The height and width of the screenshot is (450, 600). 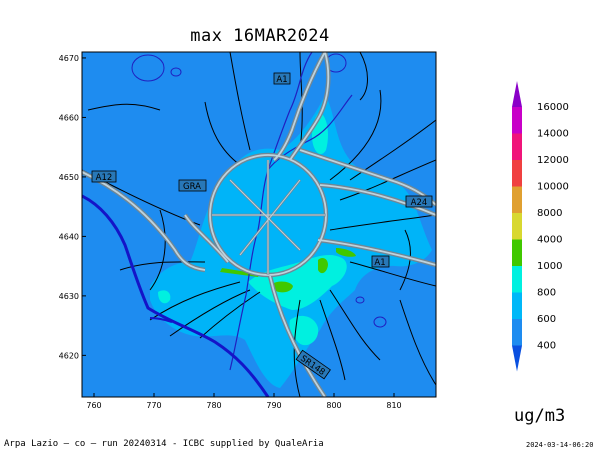 I want to click on colorbar-level-label: 4000, so click(x=549, y=240).